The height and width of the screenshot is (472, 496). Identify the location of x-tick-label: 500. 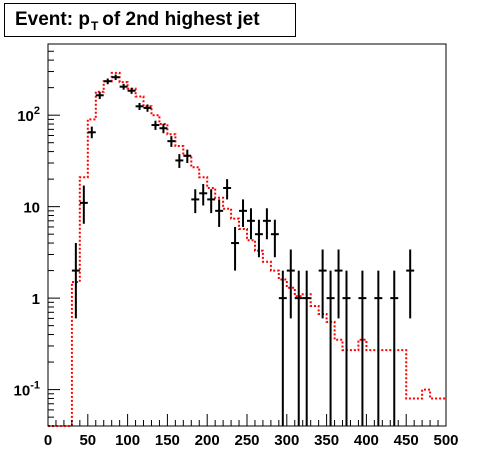
(445, 440).